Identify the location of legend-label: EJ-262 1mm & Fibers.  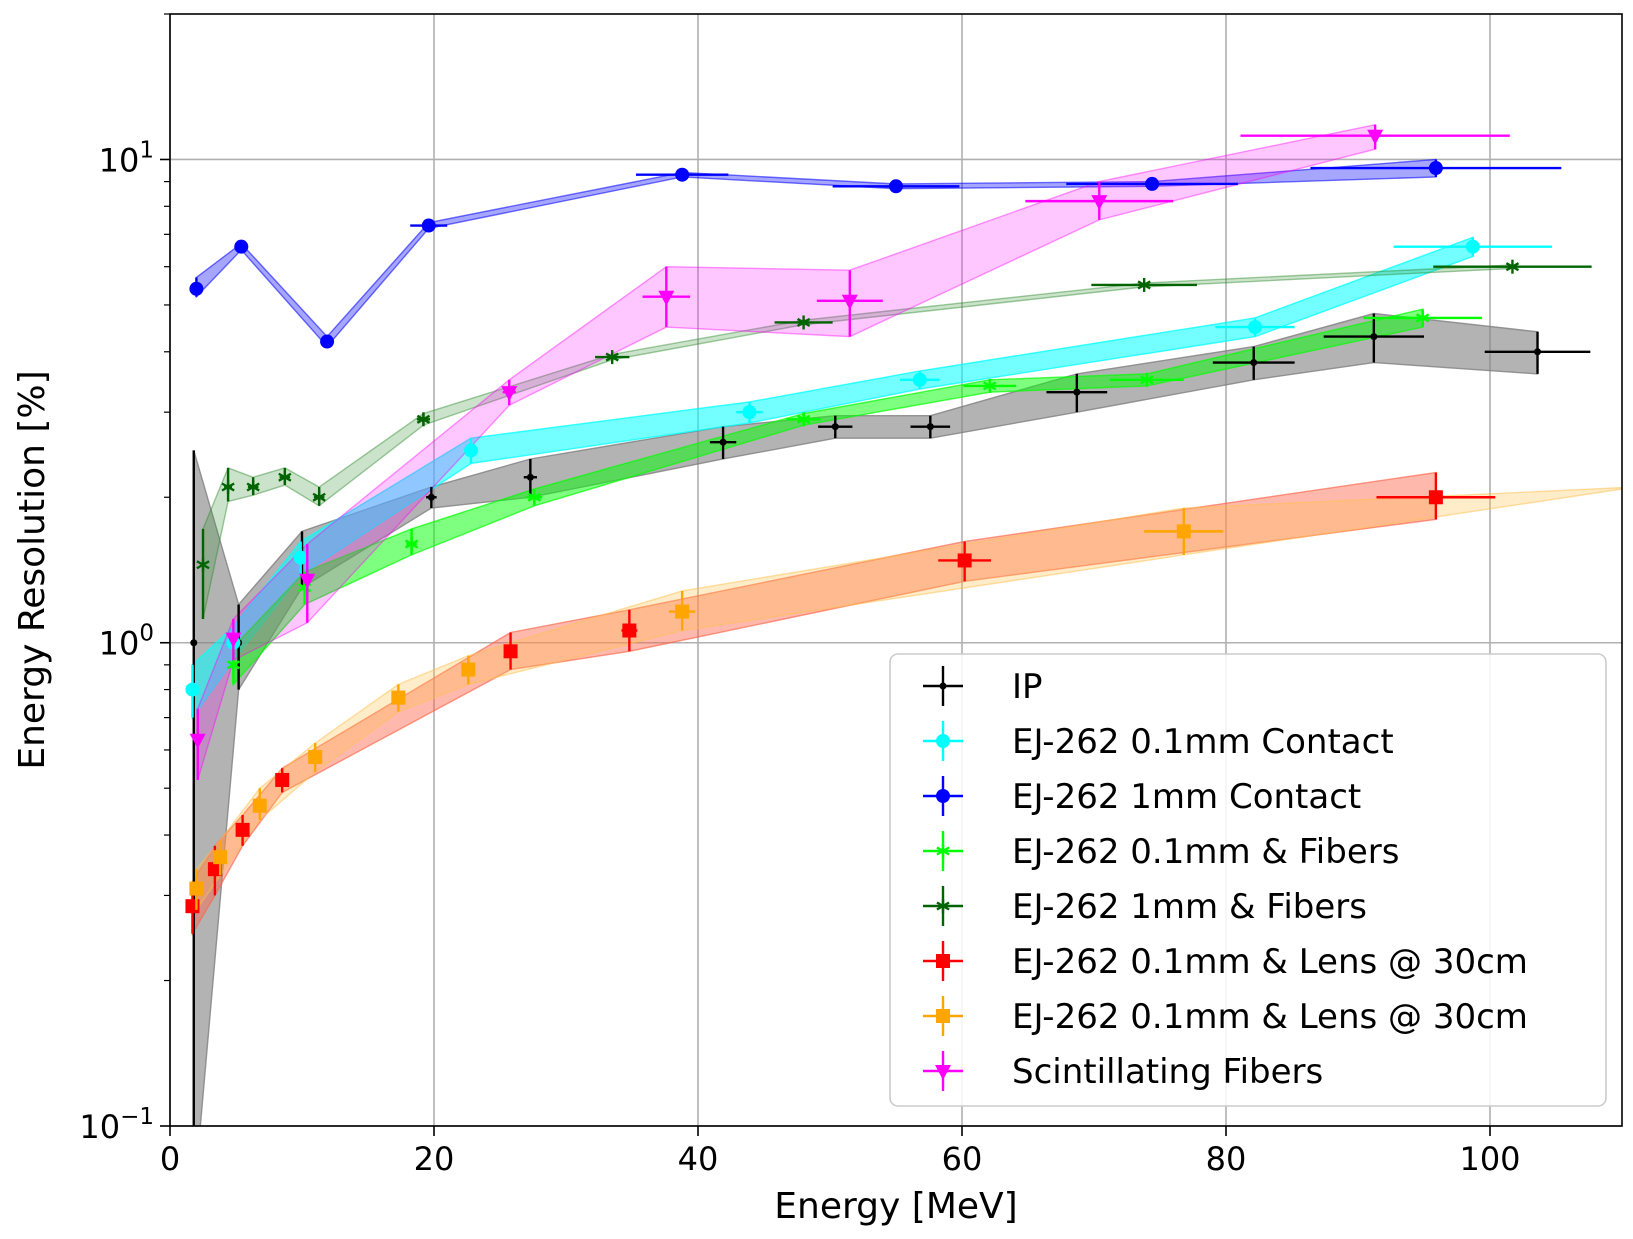
(1189, 907).